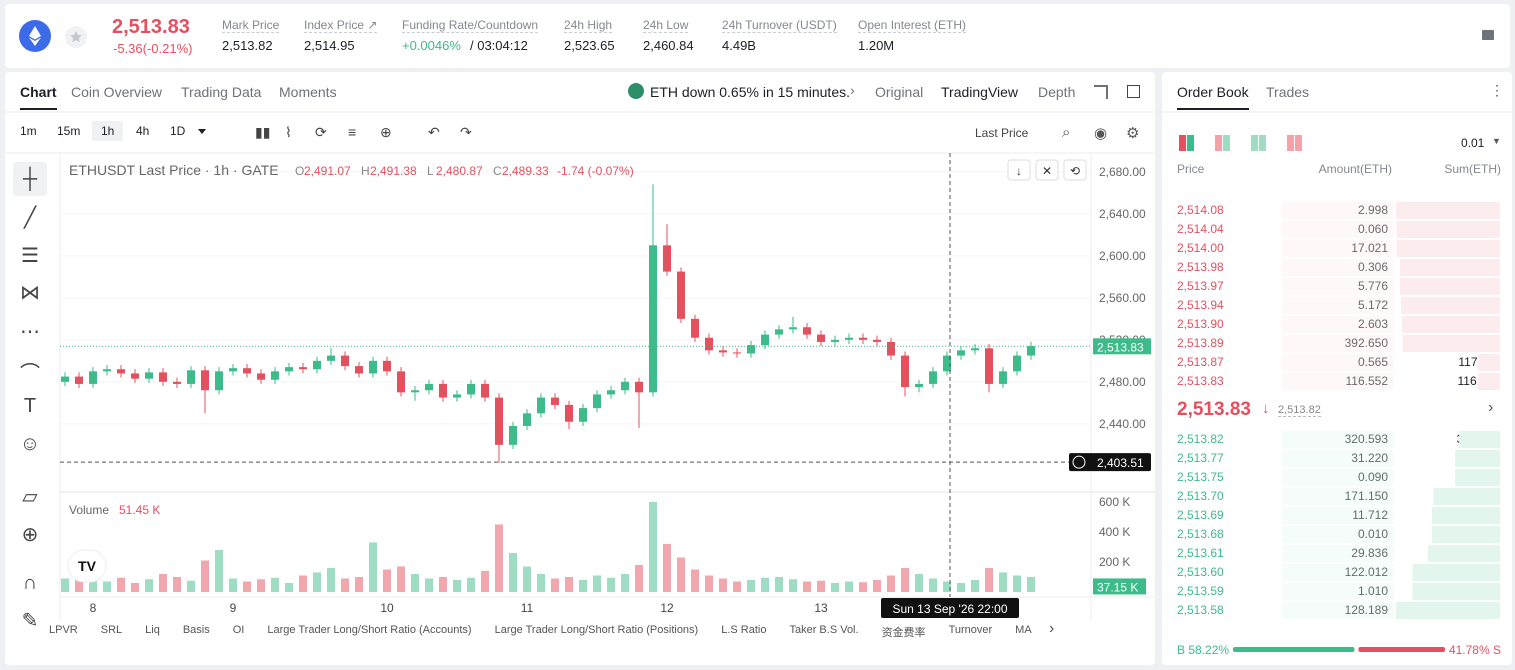 This screenshot has width=1515, height=670. Describe the element at coordinates (750, 92) in the screenshot. I see `news: ETH down 0.65% in 15 minutes.` at that location.